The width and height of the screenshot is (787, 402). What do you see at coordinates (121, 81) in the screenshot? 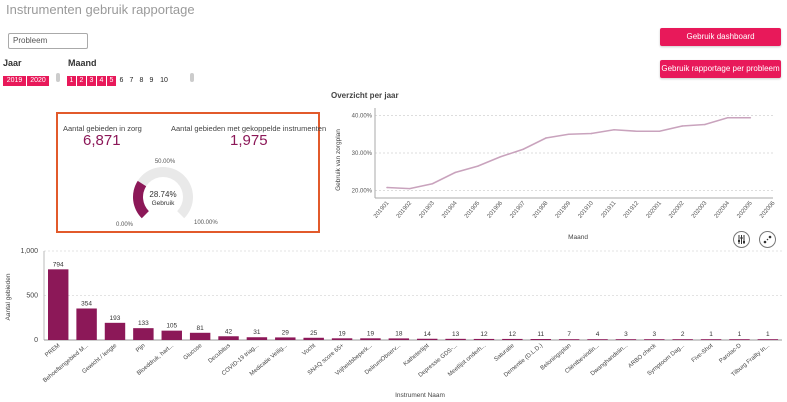
I see `month-chip: 6` at bounding box center [121, 81].